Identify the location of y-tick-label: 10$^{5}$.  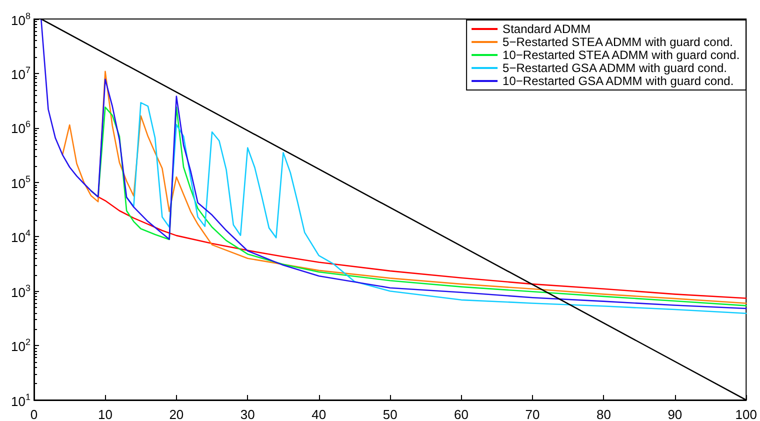
(20, 182).